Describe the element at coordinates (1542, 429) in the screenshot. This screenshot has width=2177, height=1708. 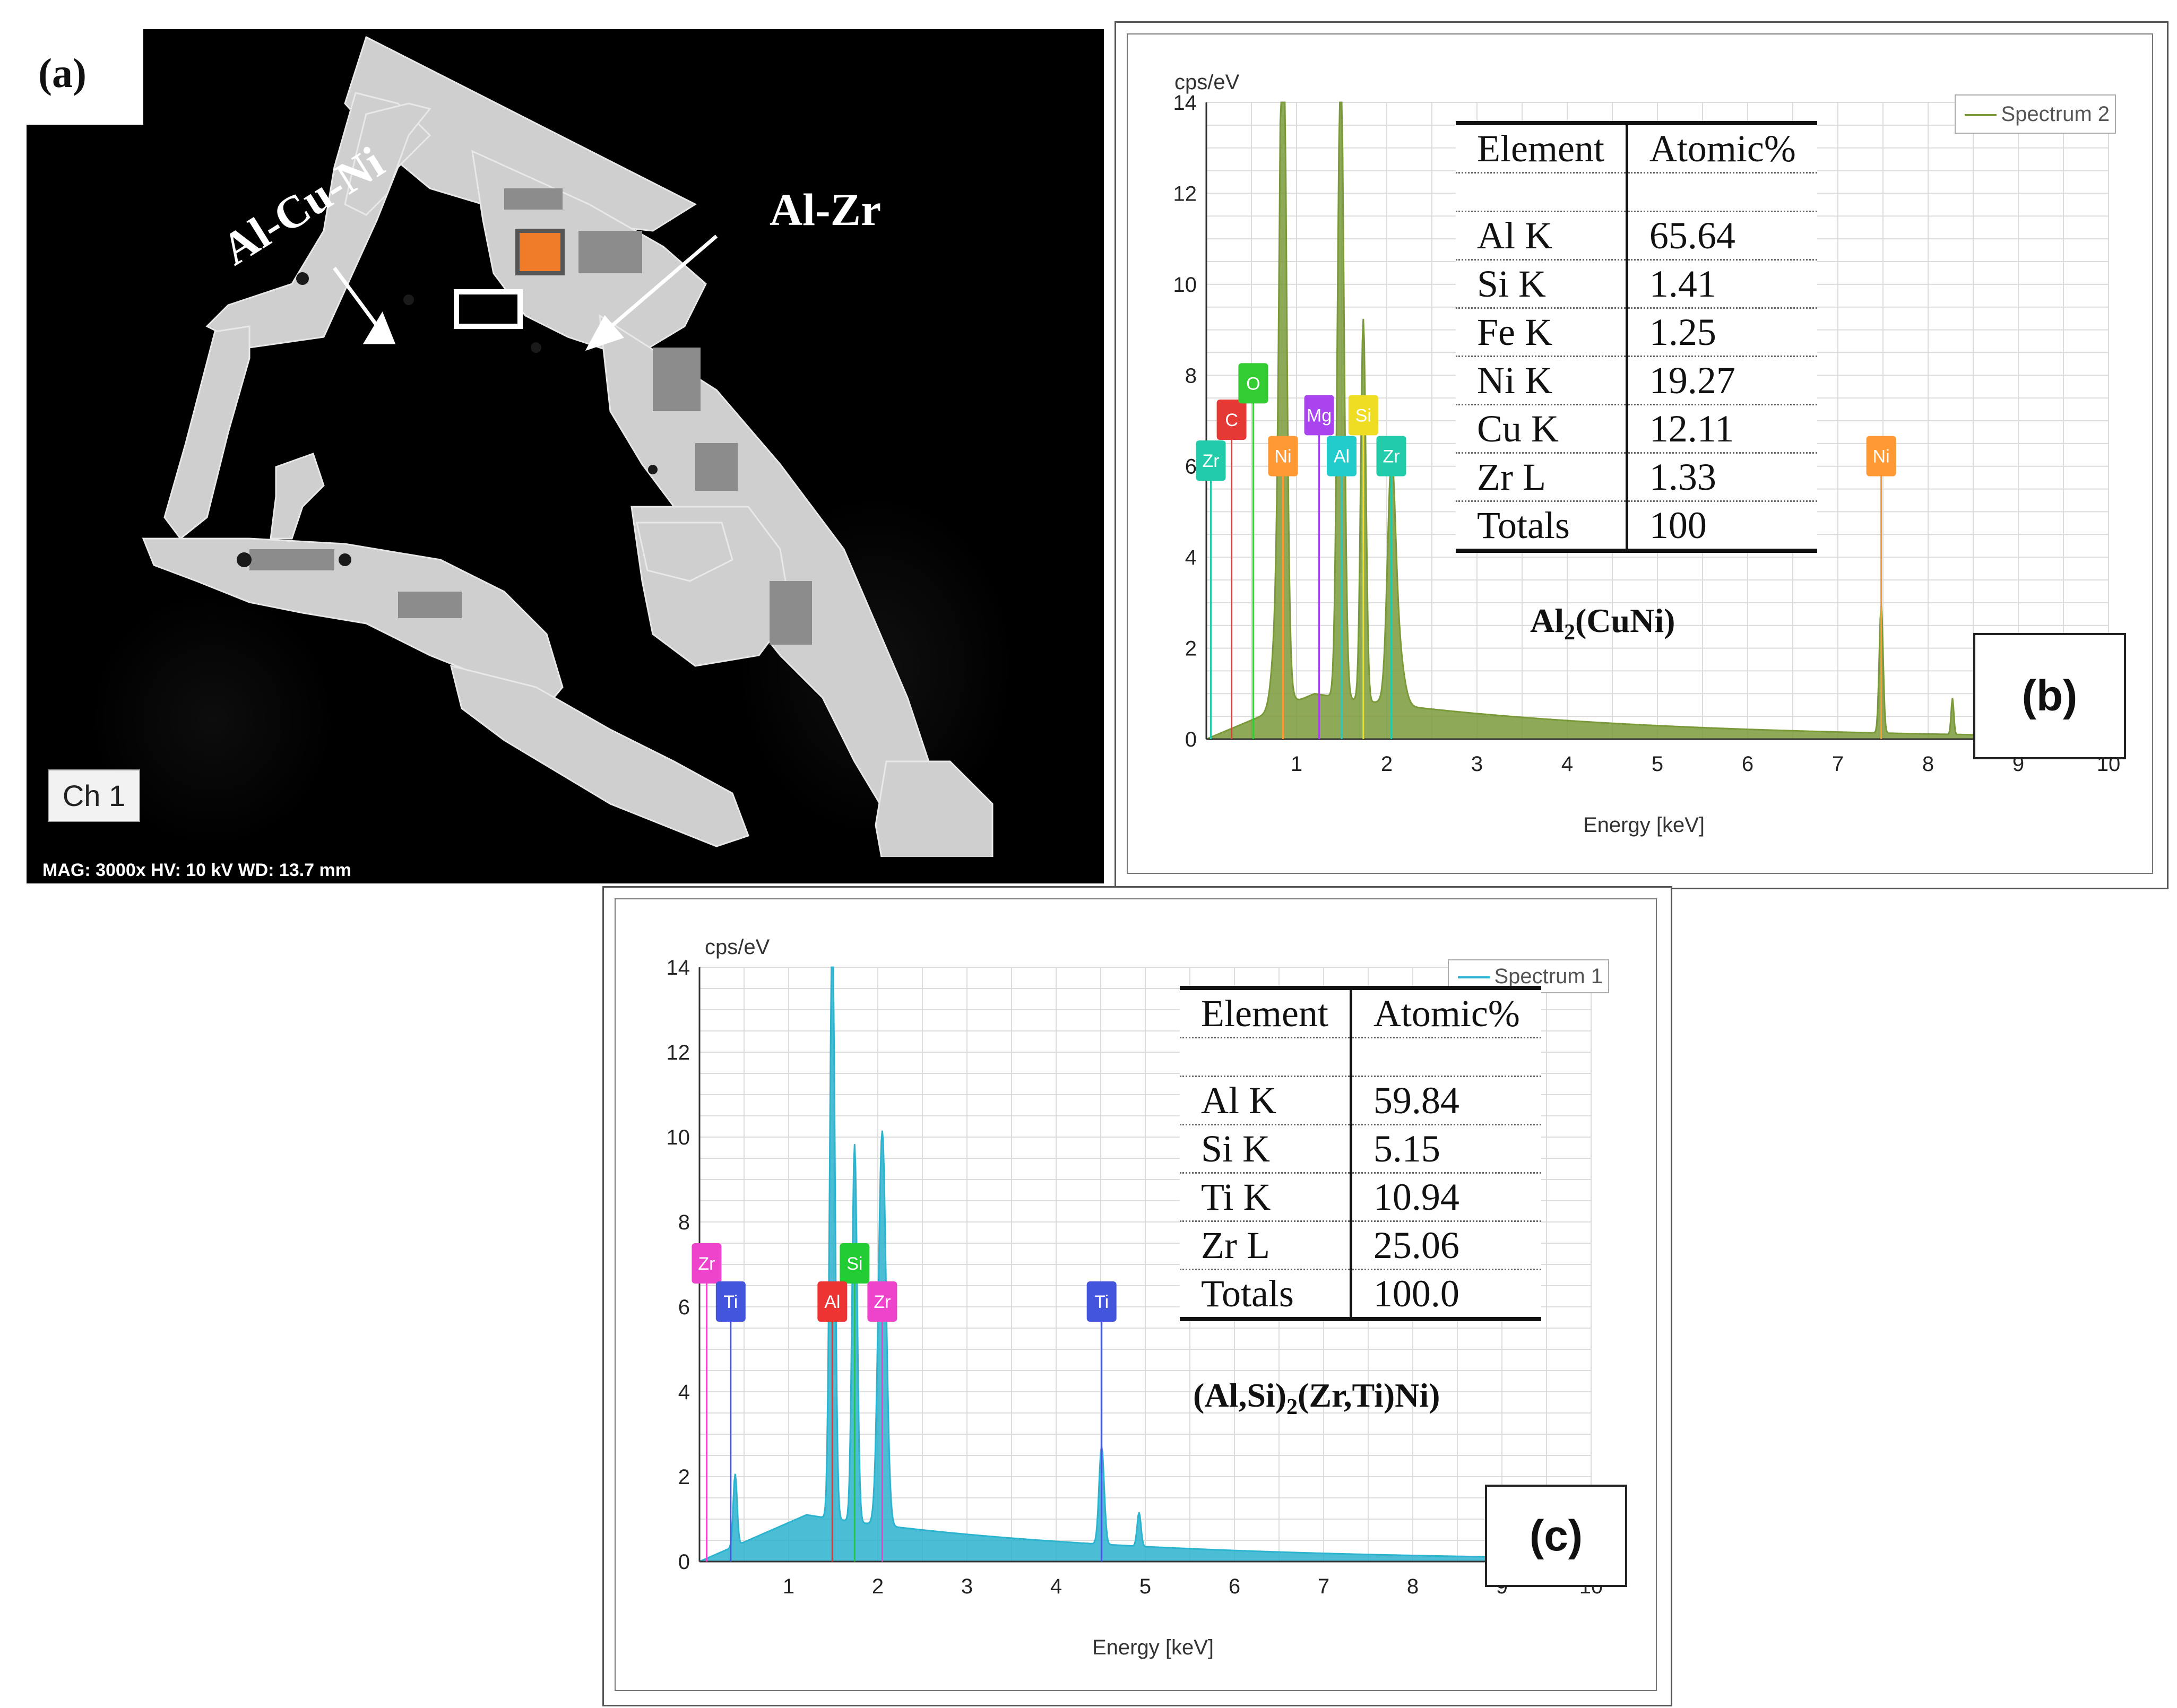
I see `table-cell: Cu K` at that location.